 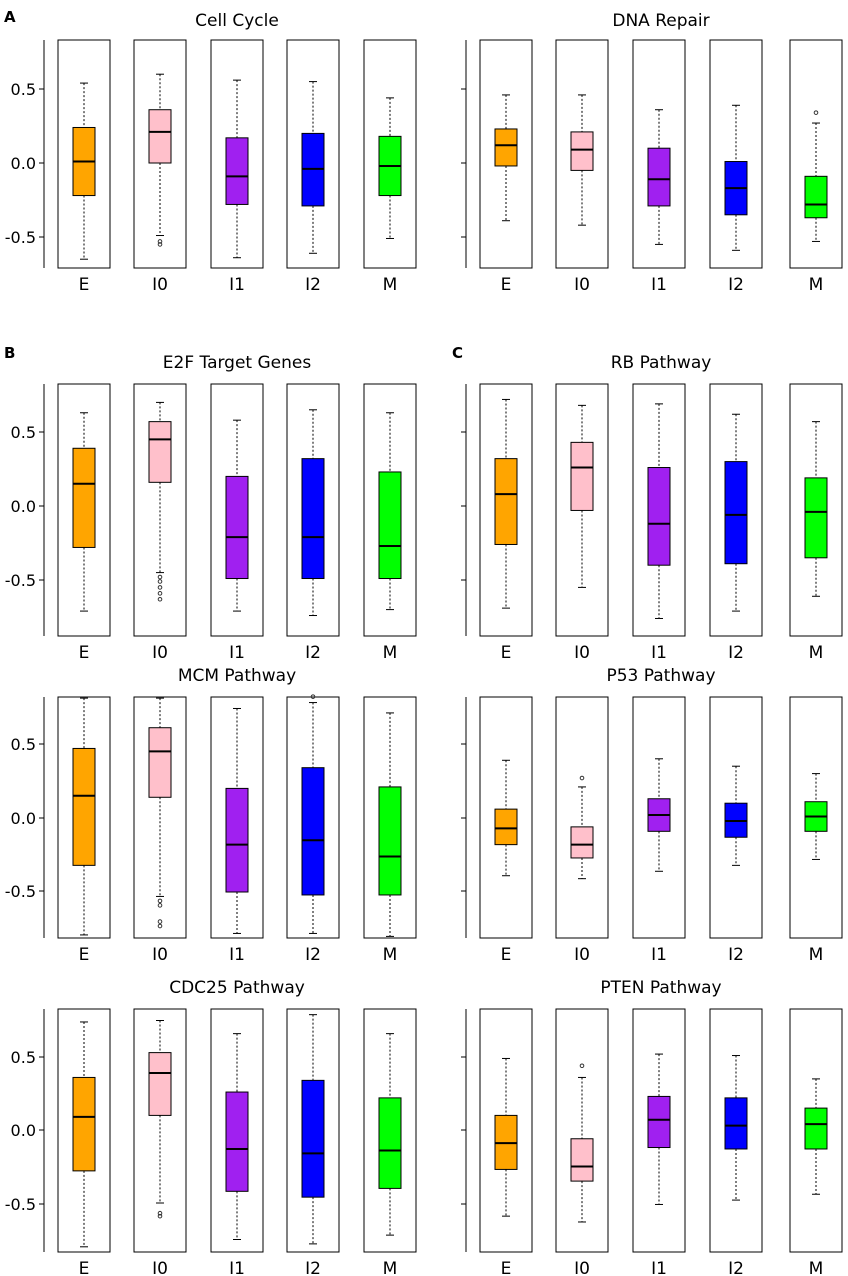 I want to click on chart-cdc25-pathway: CDC25 Pathway 0.5 0.0 -0.5 E I0 I1 I2 M, so click(x=211, y=1127).